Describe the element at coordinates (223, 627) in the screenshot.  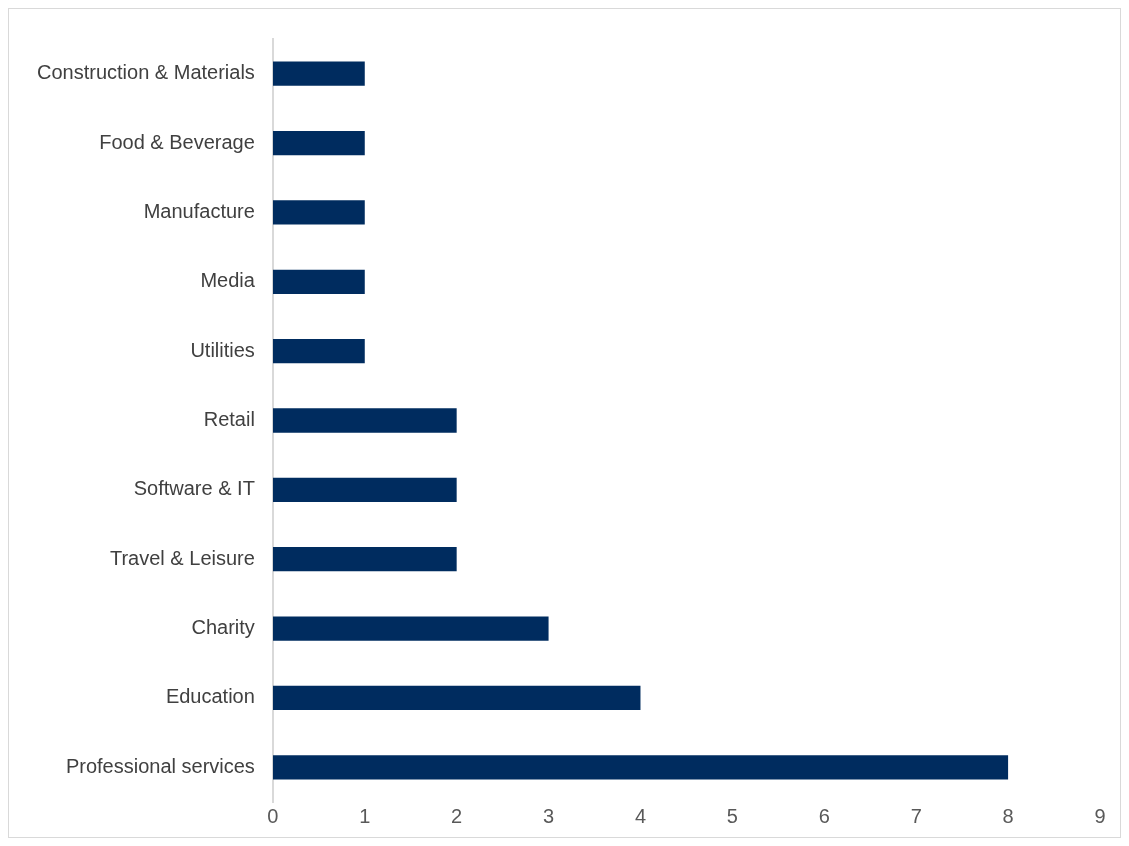
I see `y-tick-label: Charity` at that location.